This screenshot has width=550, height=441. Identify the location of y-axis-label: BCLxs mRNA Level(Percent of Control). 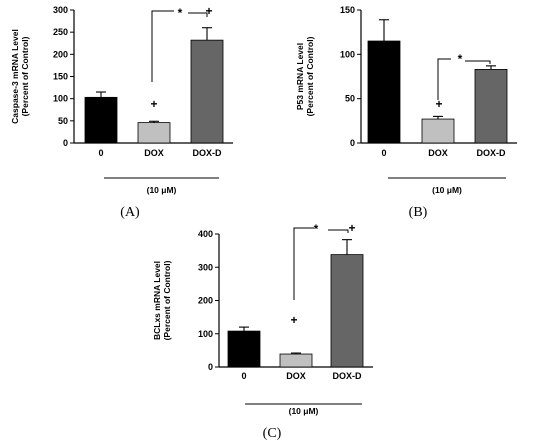
(162, 300).